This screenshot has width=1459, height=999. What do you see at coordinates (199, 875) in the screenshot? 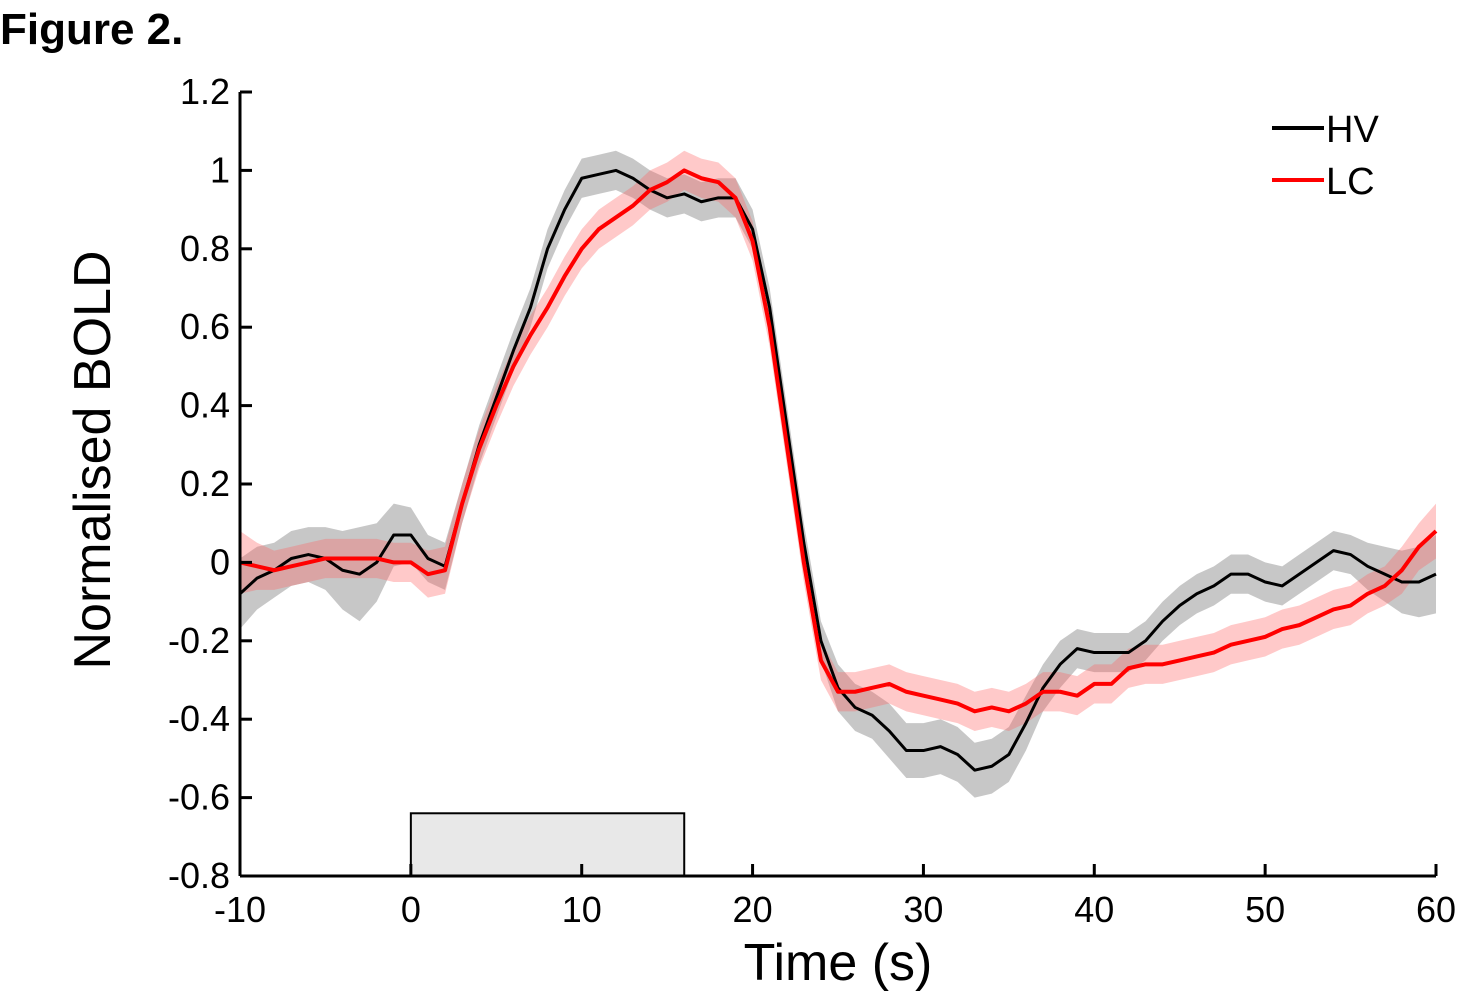
I see `y-tick-label: -0.8` at bounding box center [199, 875].